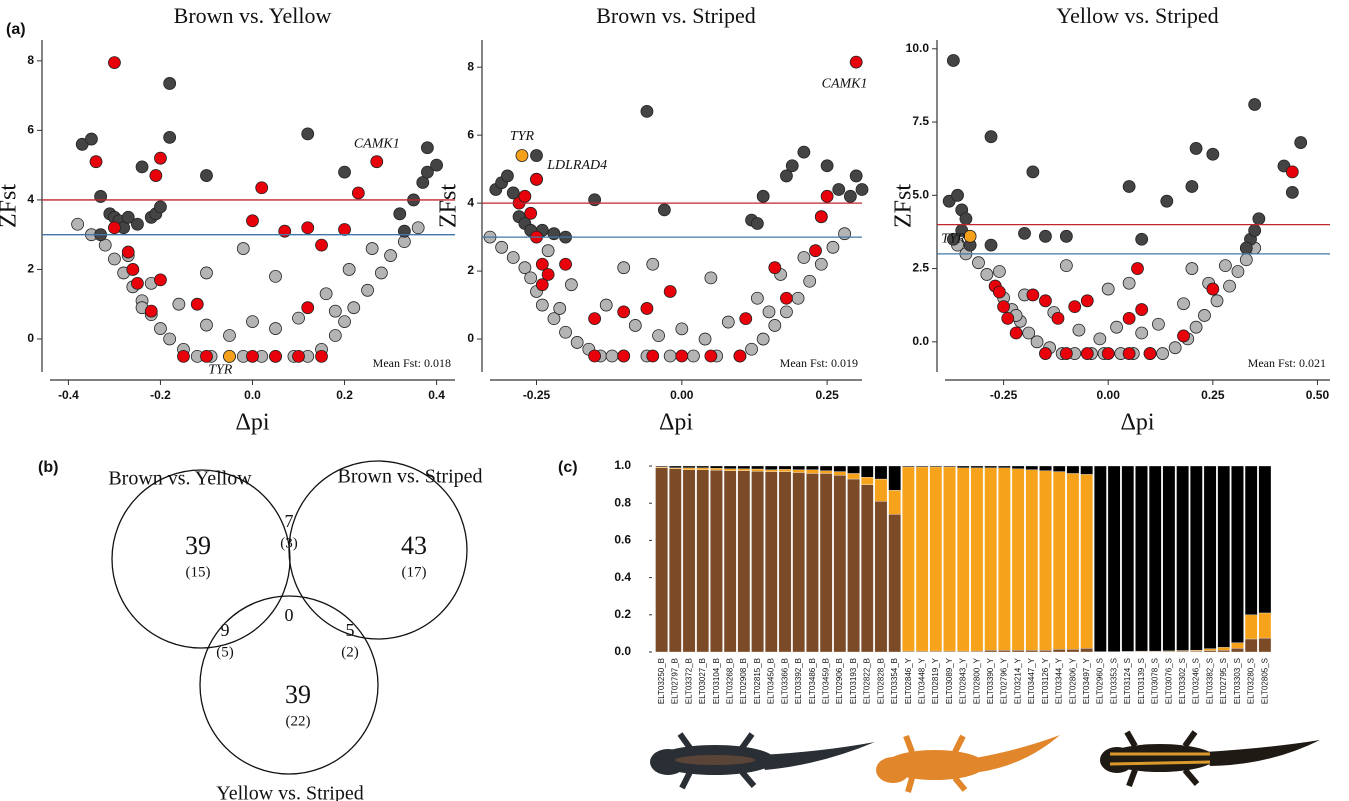  What do you see at coordinates (819, 363) in the screenshot?
I see `mean-fst-note: Mean Fst: 0.019` at bounding box center [819, 363].